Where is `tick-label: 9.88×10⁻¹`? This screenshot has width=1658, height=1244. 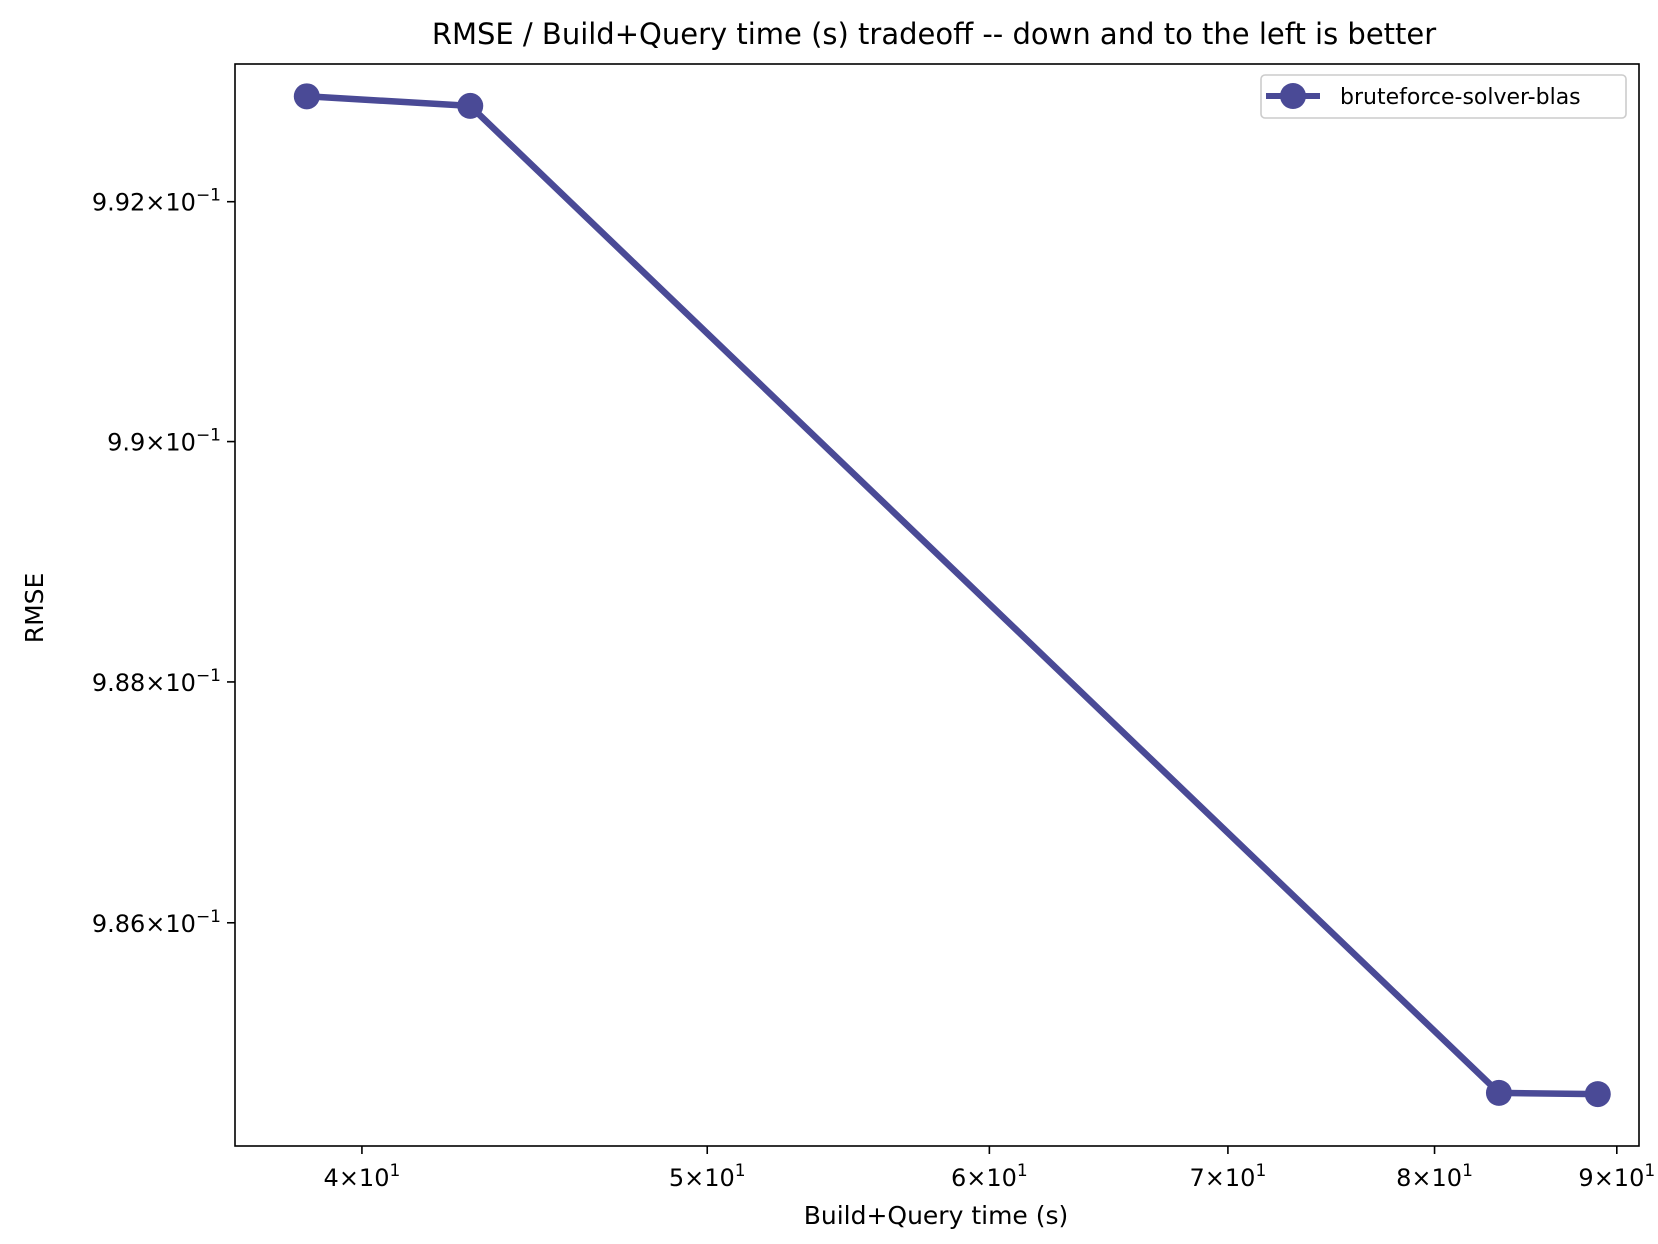
tick-label: 9.88×10⁻¹ is located at coordinates (156, 681).